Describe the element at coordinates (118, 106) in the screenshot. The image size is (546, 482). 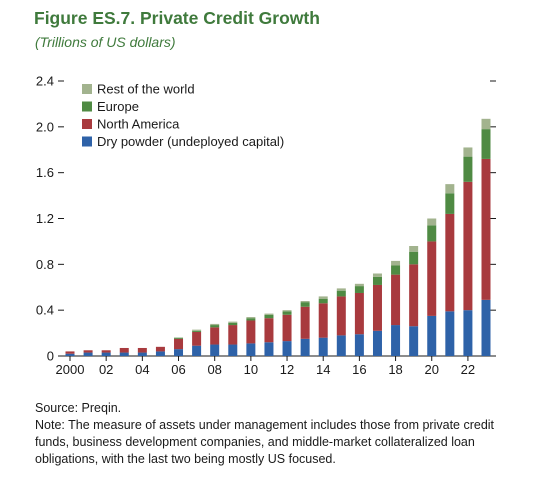
I see `legend-label: Europe` at that location.